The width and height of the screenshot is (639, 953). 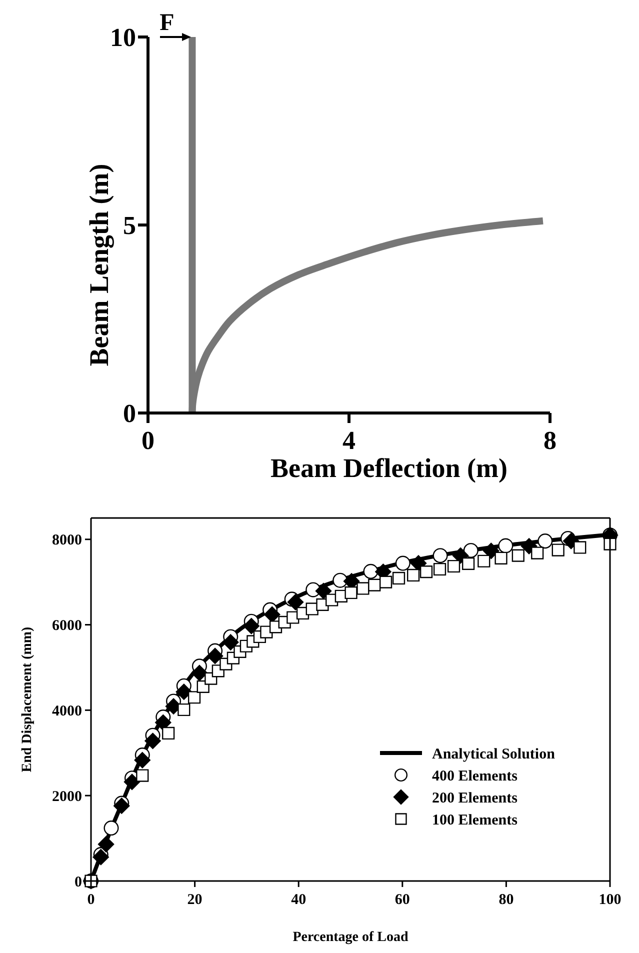 What do you see at coordinates (194, 900) in the screenshot?
I see `x-tick-label: 20` at bounding box center [194, 900].